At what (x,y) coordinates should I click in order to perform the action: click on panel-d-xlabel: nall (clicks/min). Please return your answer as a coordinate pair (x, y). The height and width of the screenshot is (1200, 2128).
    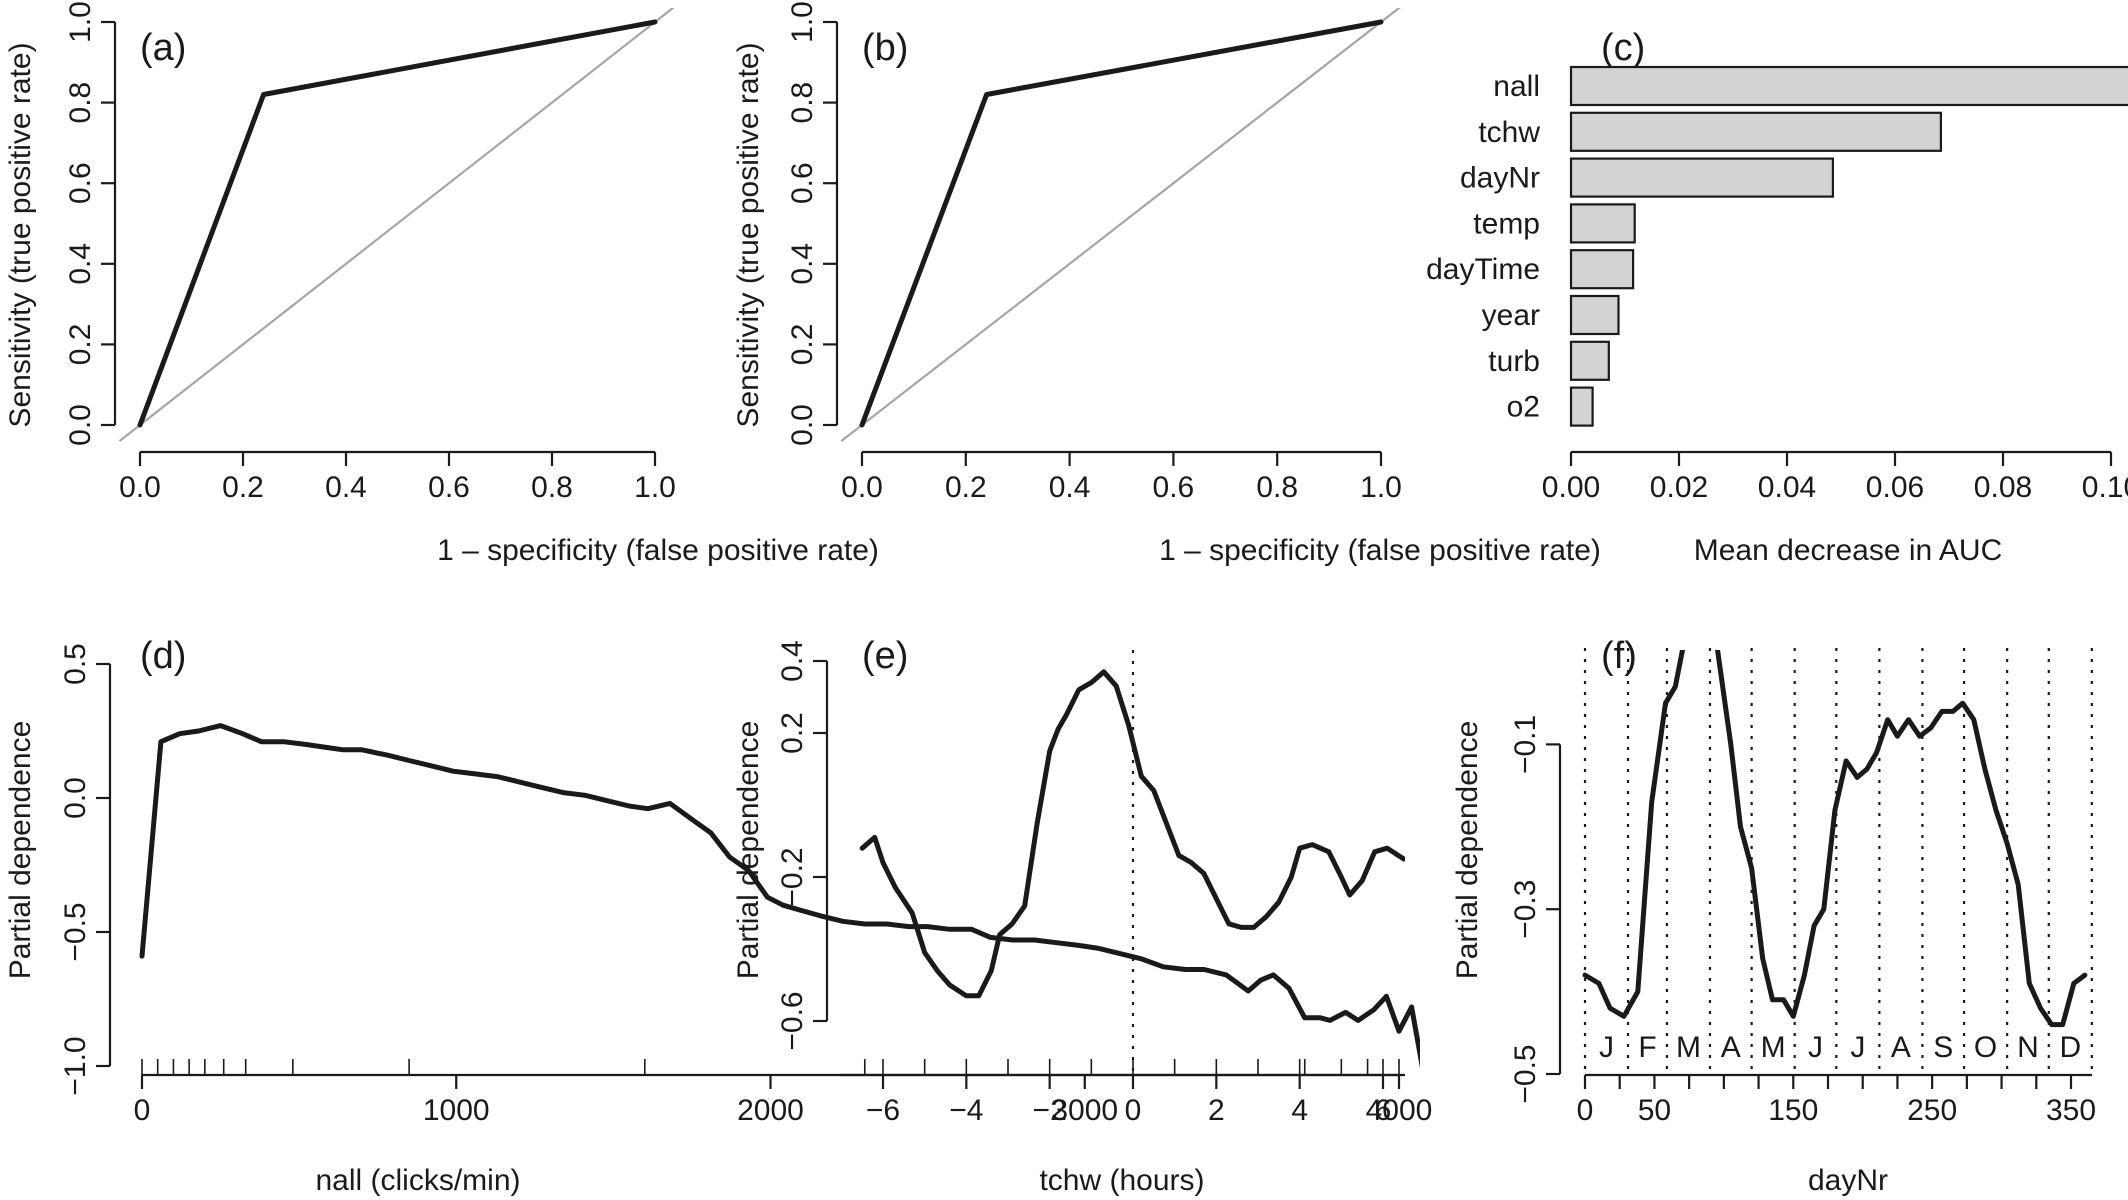
    Looking at the image, I should click on (417, 1180).